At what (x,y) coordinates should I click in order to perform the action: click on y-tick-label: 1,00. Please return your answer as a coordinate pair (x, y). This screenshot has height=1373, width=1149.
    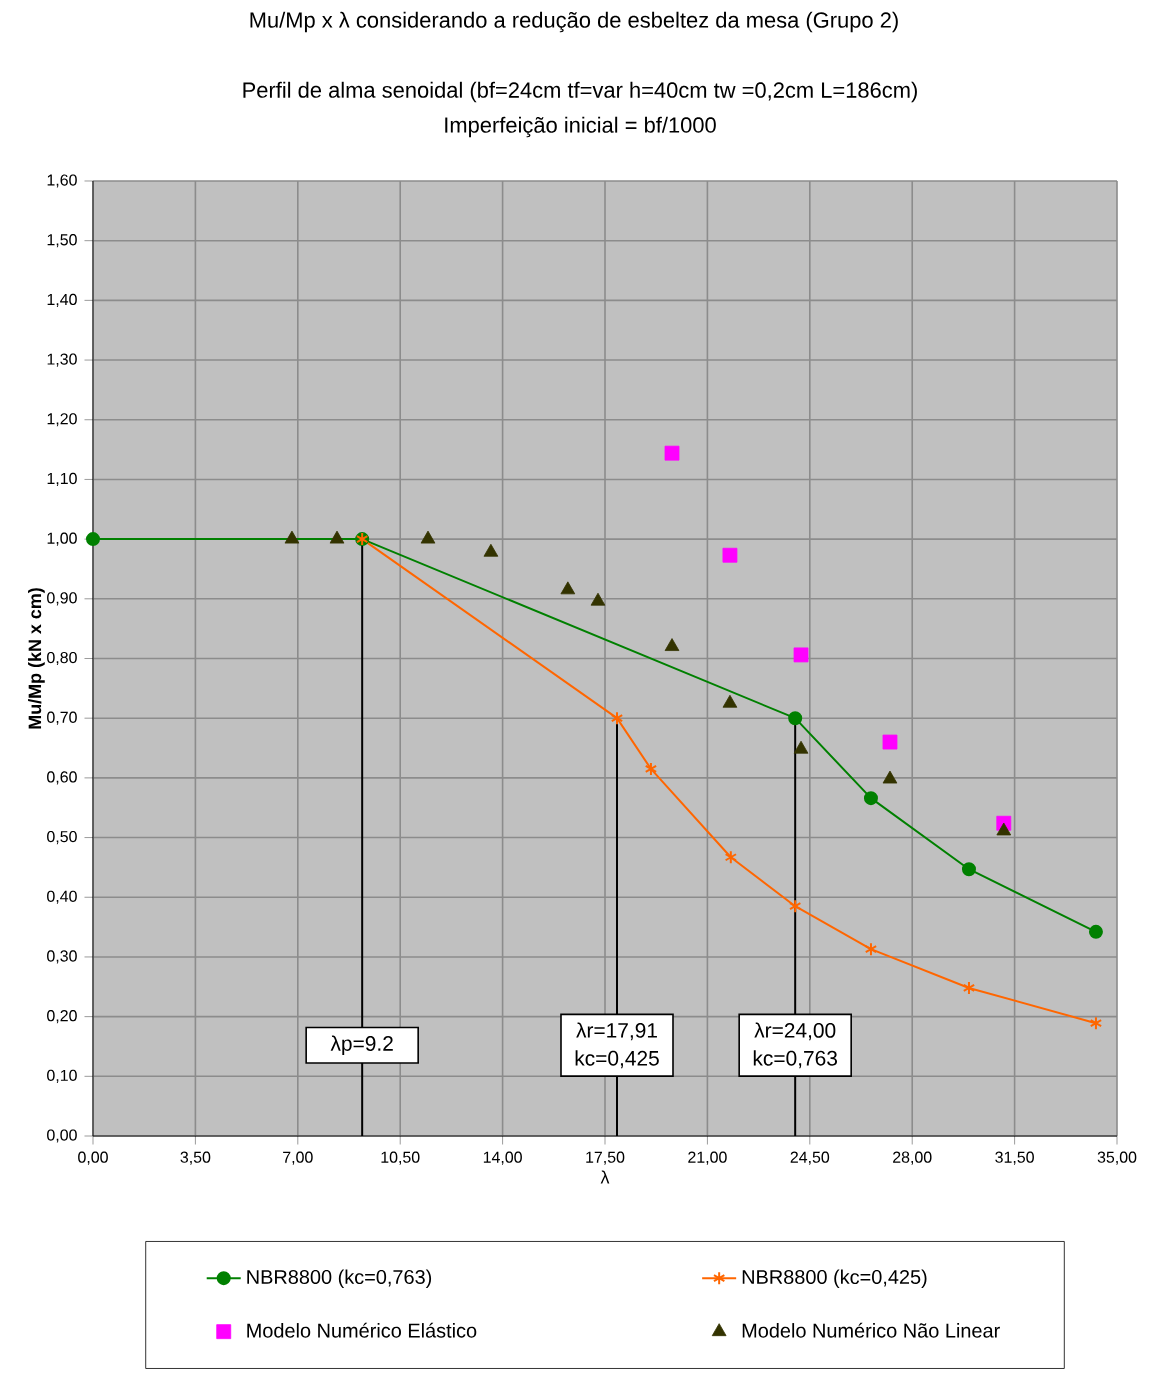
    Looking at the image, I should click on (62, 539).